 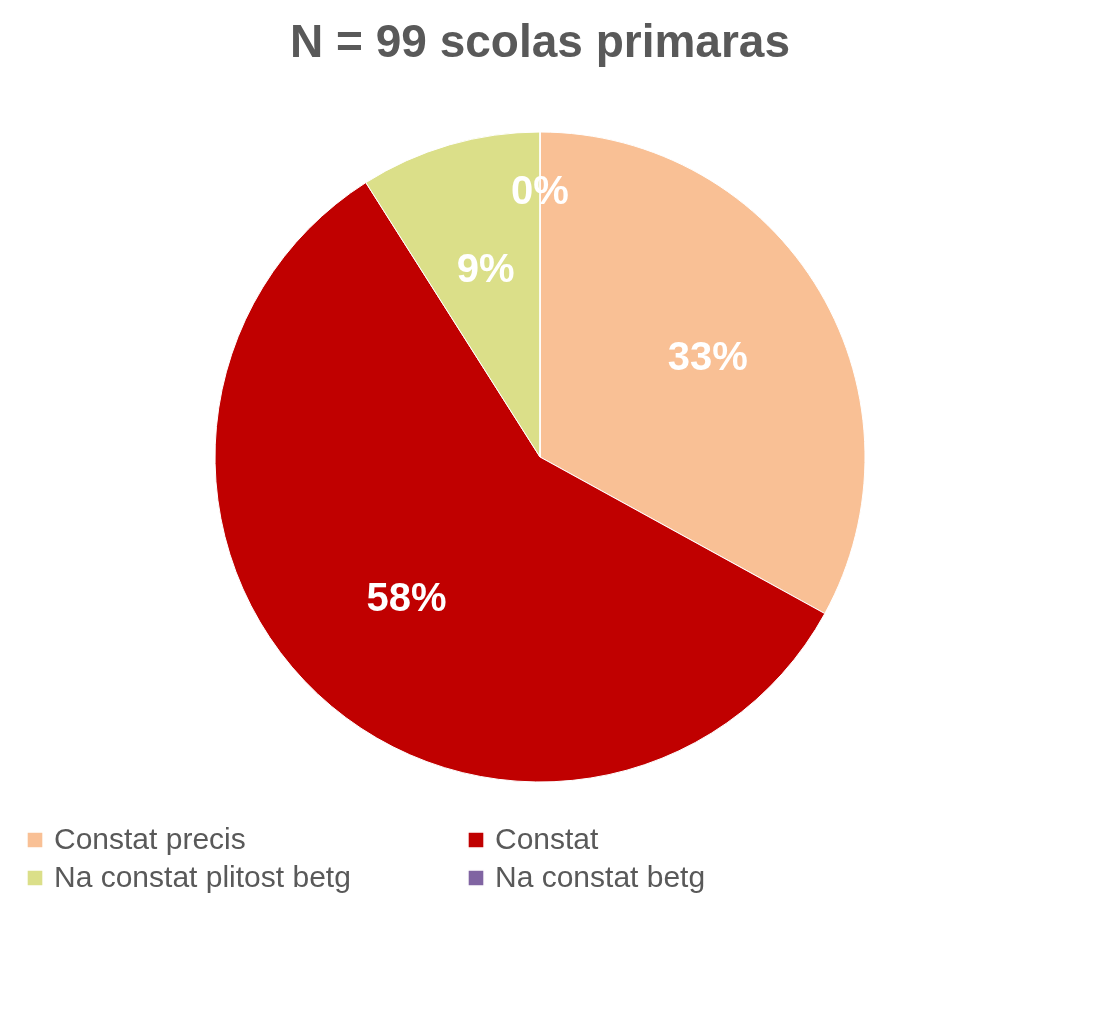 What do you see at coordinates (540, 41) in the screenshot?
I see `chart-title: N = 99 scolas primaras` at bounding box center [540, 41].